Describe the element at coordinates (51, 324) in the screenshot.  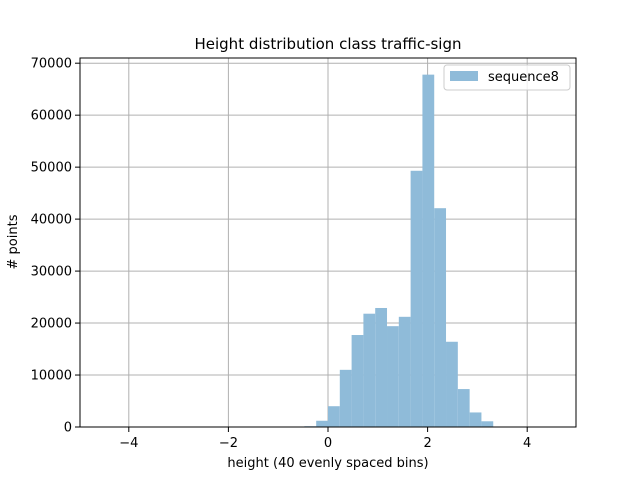
I see `y-tick-label: 20000` at that location.